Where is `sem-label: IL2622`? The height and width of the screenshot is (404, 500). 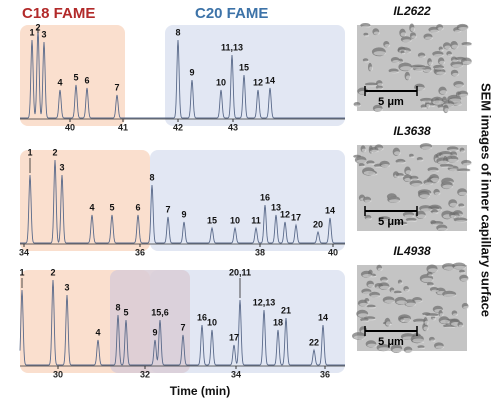
sem-label: IL2622 is located at coordinates (412, 11).